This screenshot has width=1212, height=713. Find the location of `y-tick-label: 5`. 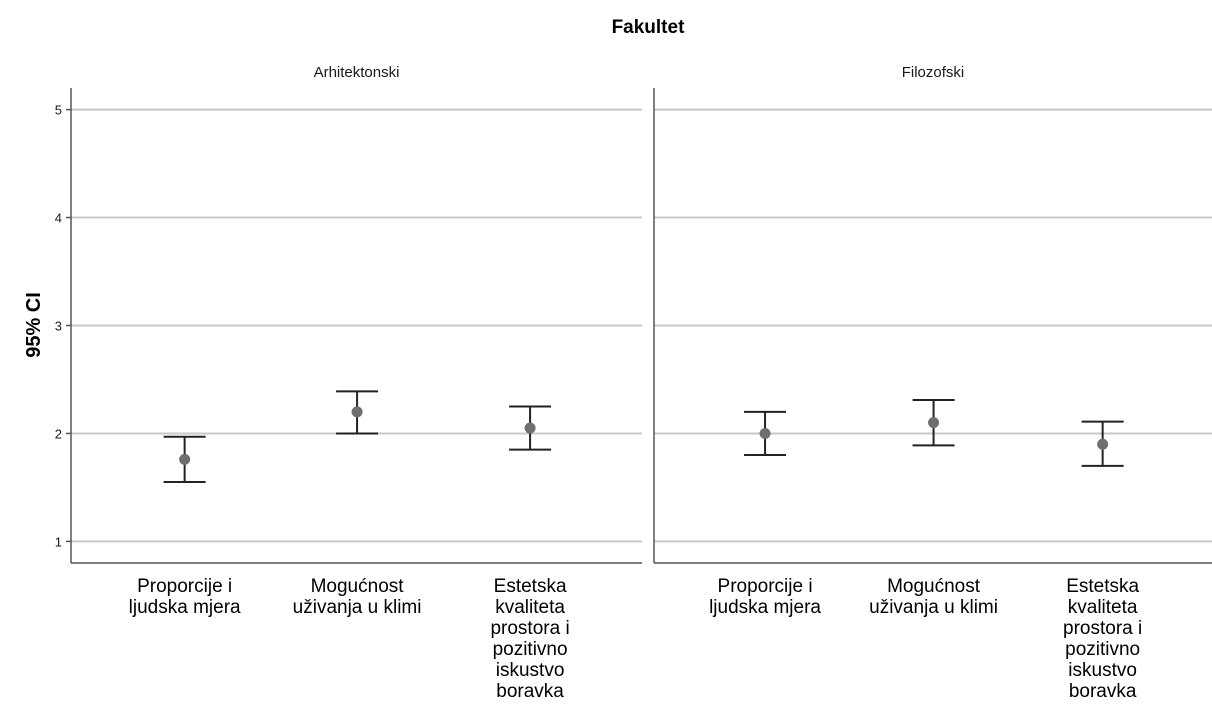

y-tick-label: 5 is located at coordinates (58, 110).